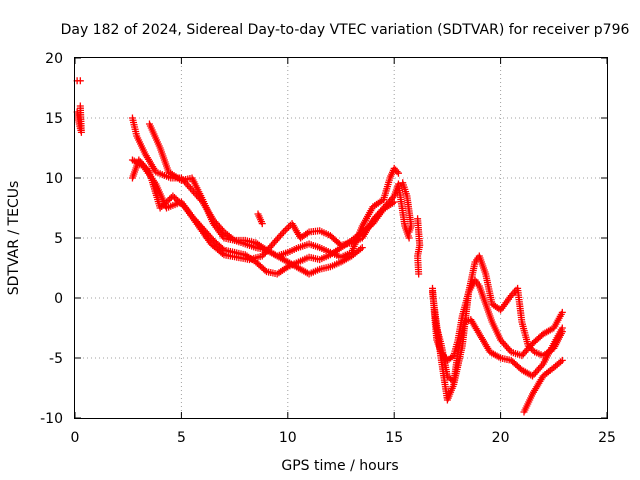 Image resolution: width=640 pixels, height=480 pixels. I want to click on x-tick-label: 15, so click(394, 438).